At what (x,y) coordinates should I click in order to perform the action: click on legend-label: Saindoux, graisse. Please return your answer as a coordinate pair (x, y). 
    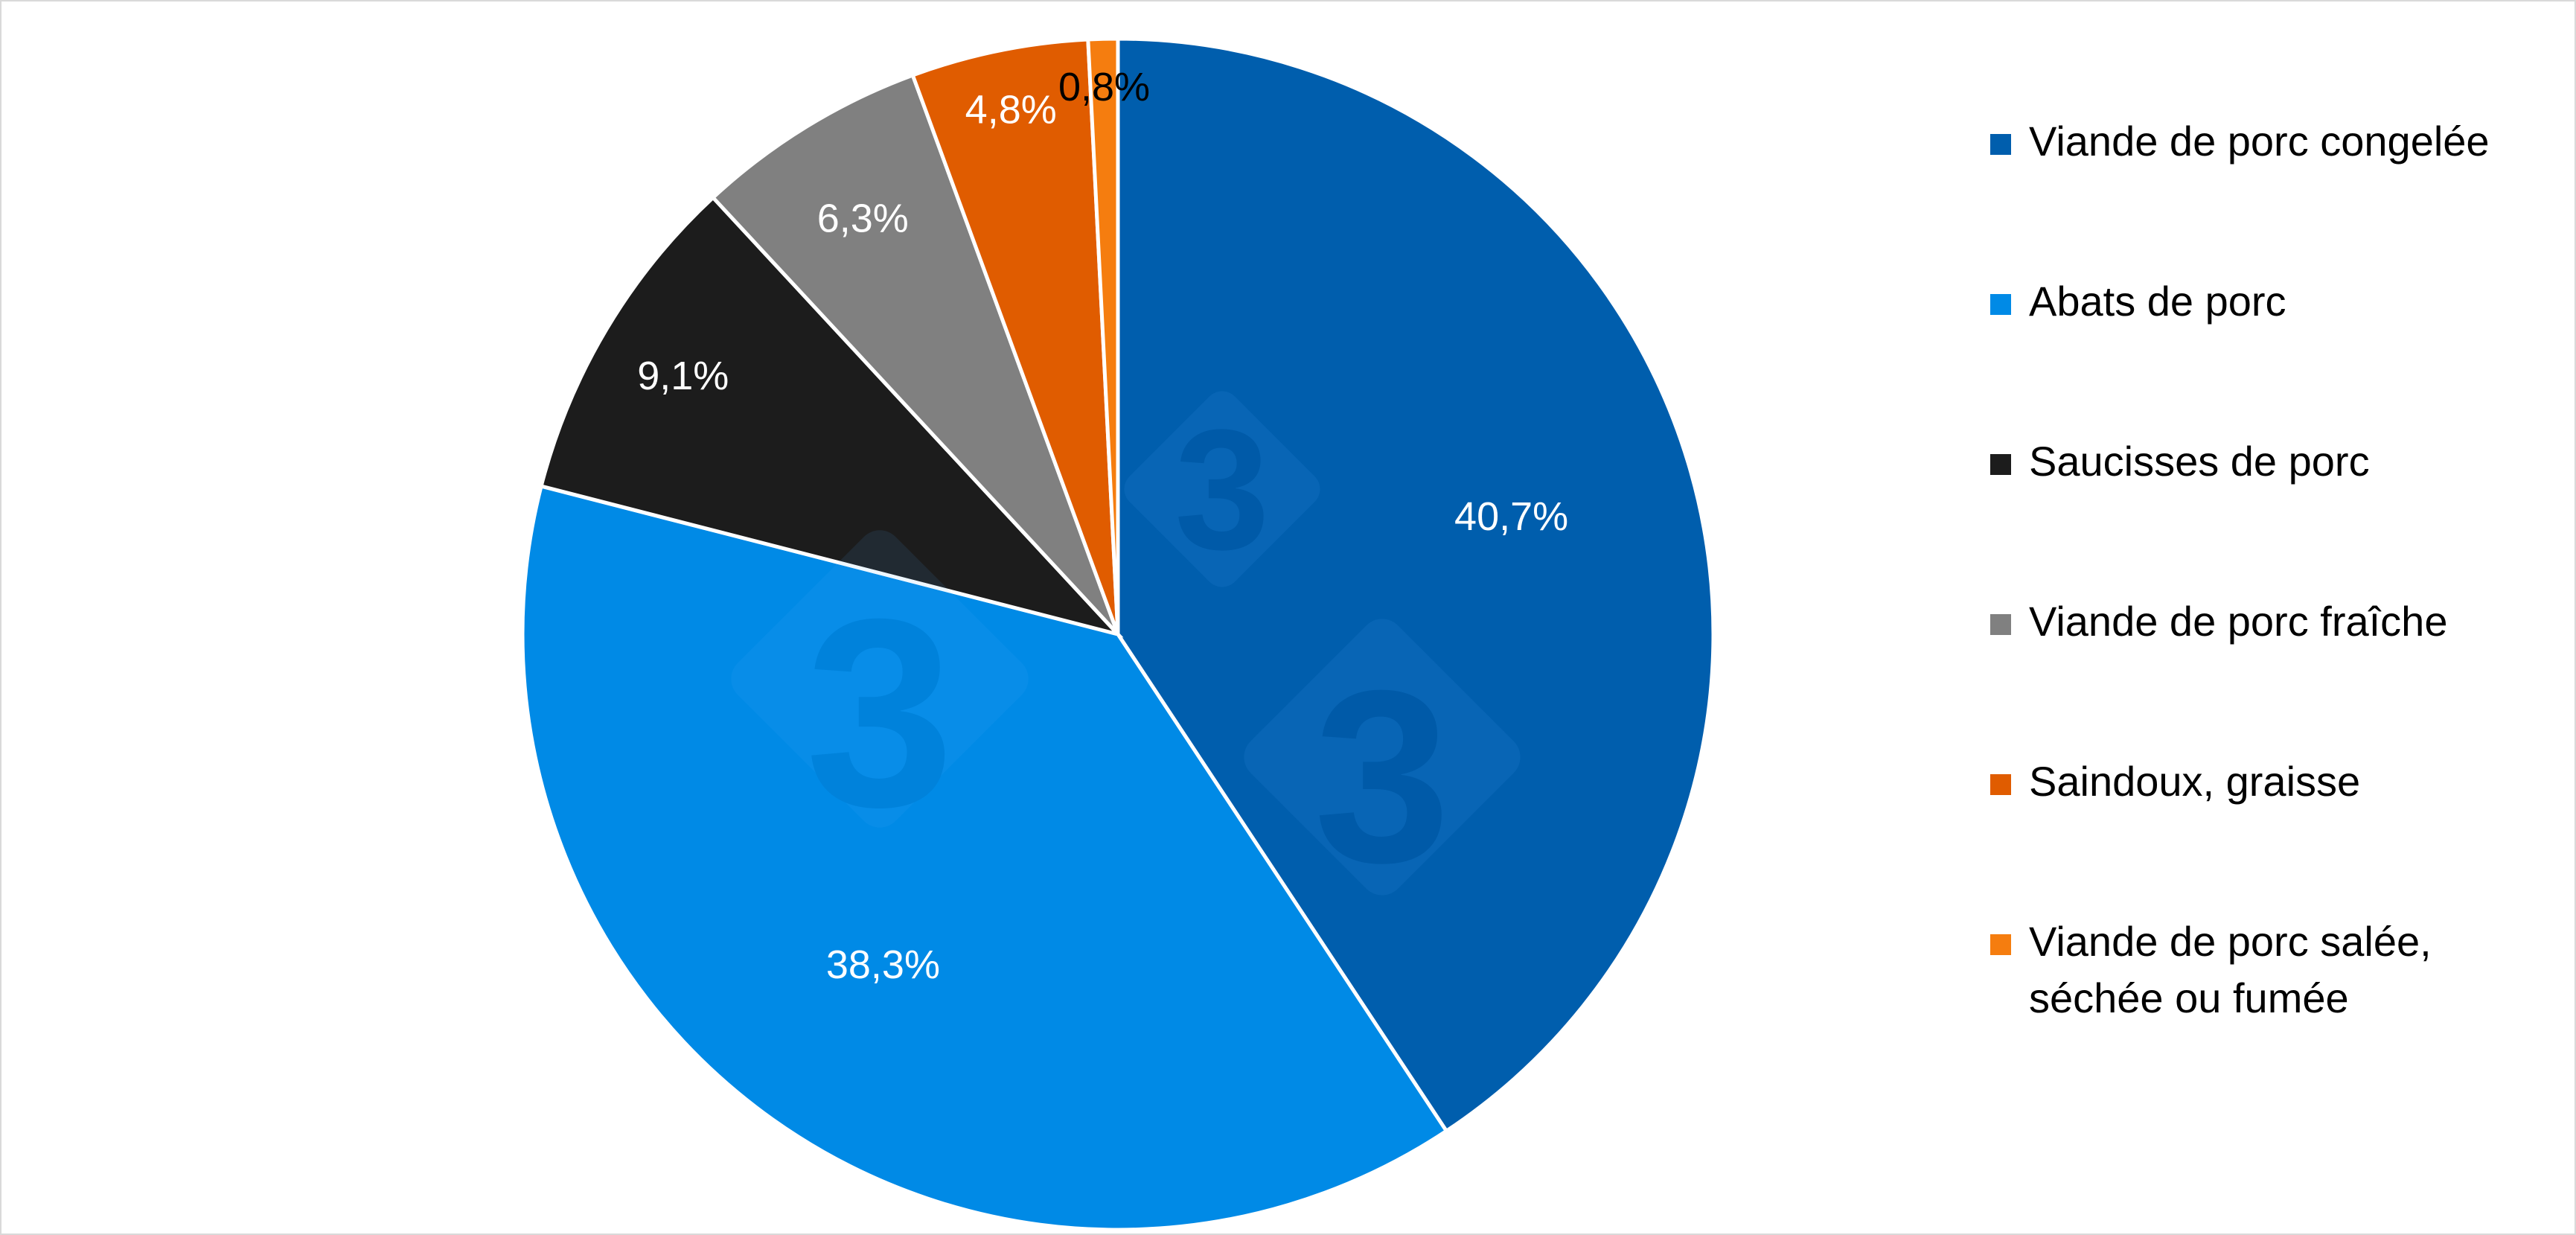
    Looking at the image, I should click on (2195, 781).